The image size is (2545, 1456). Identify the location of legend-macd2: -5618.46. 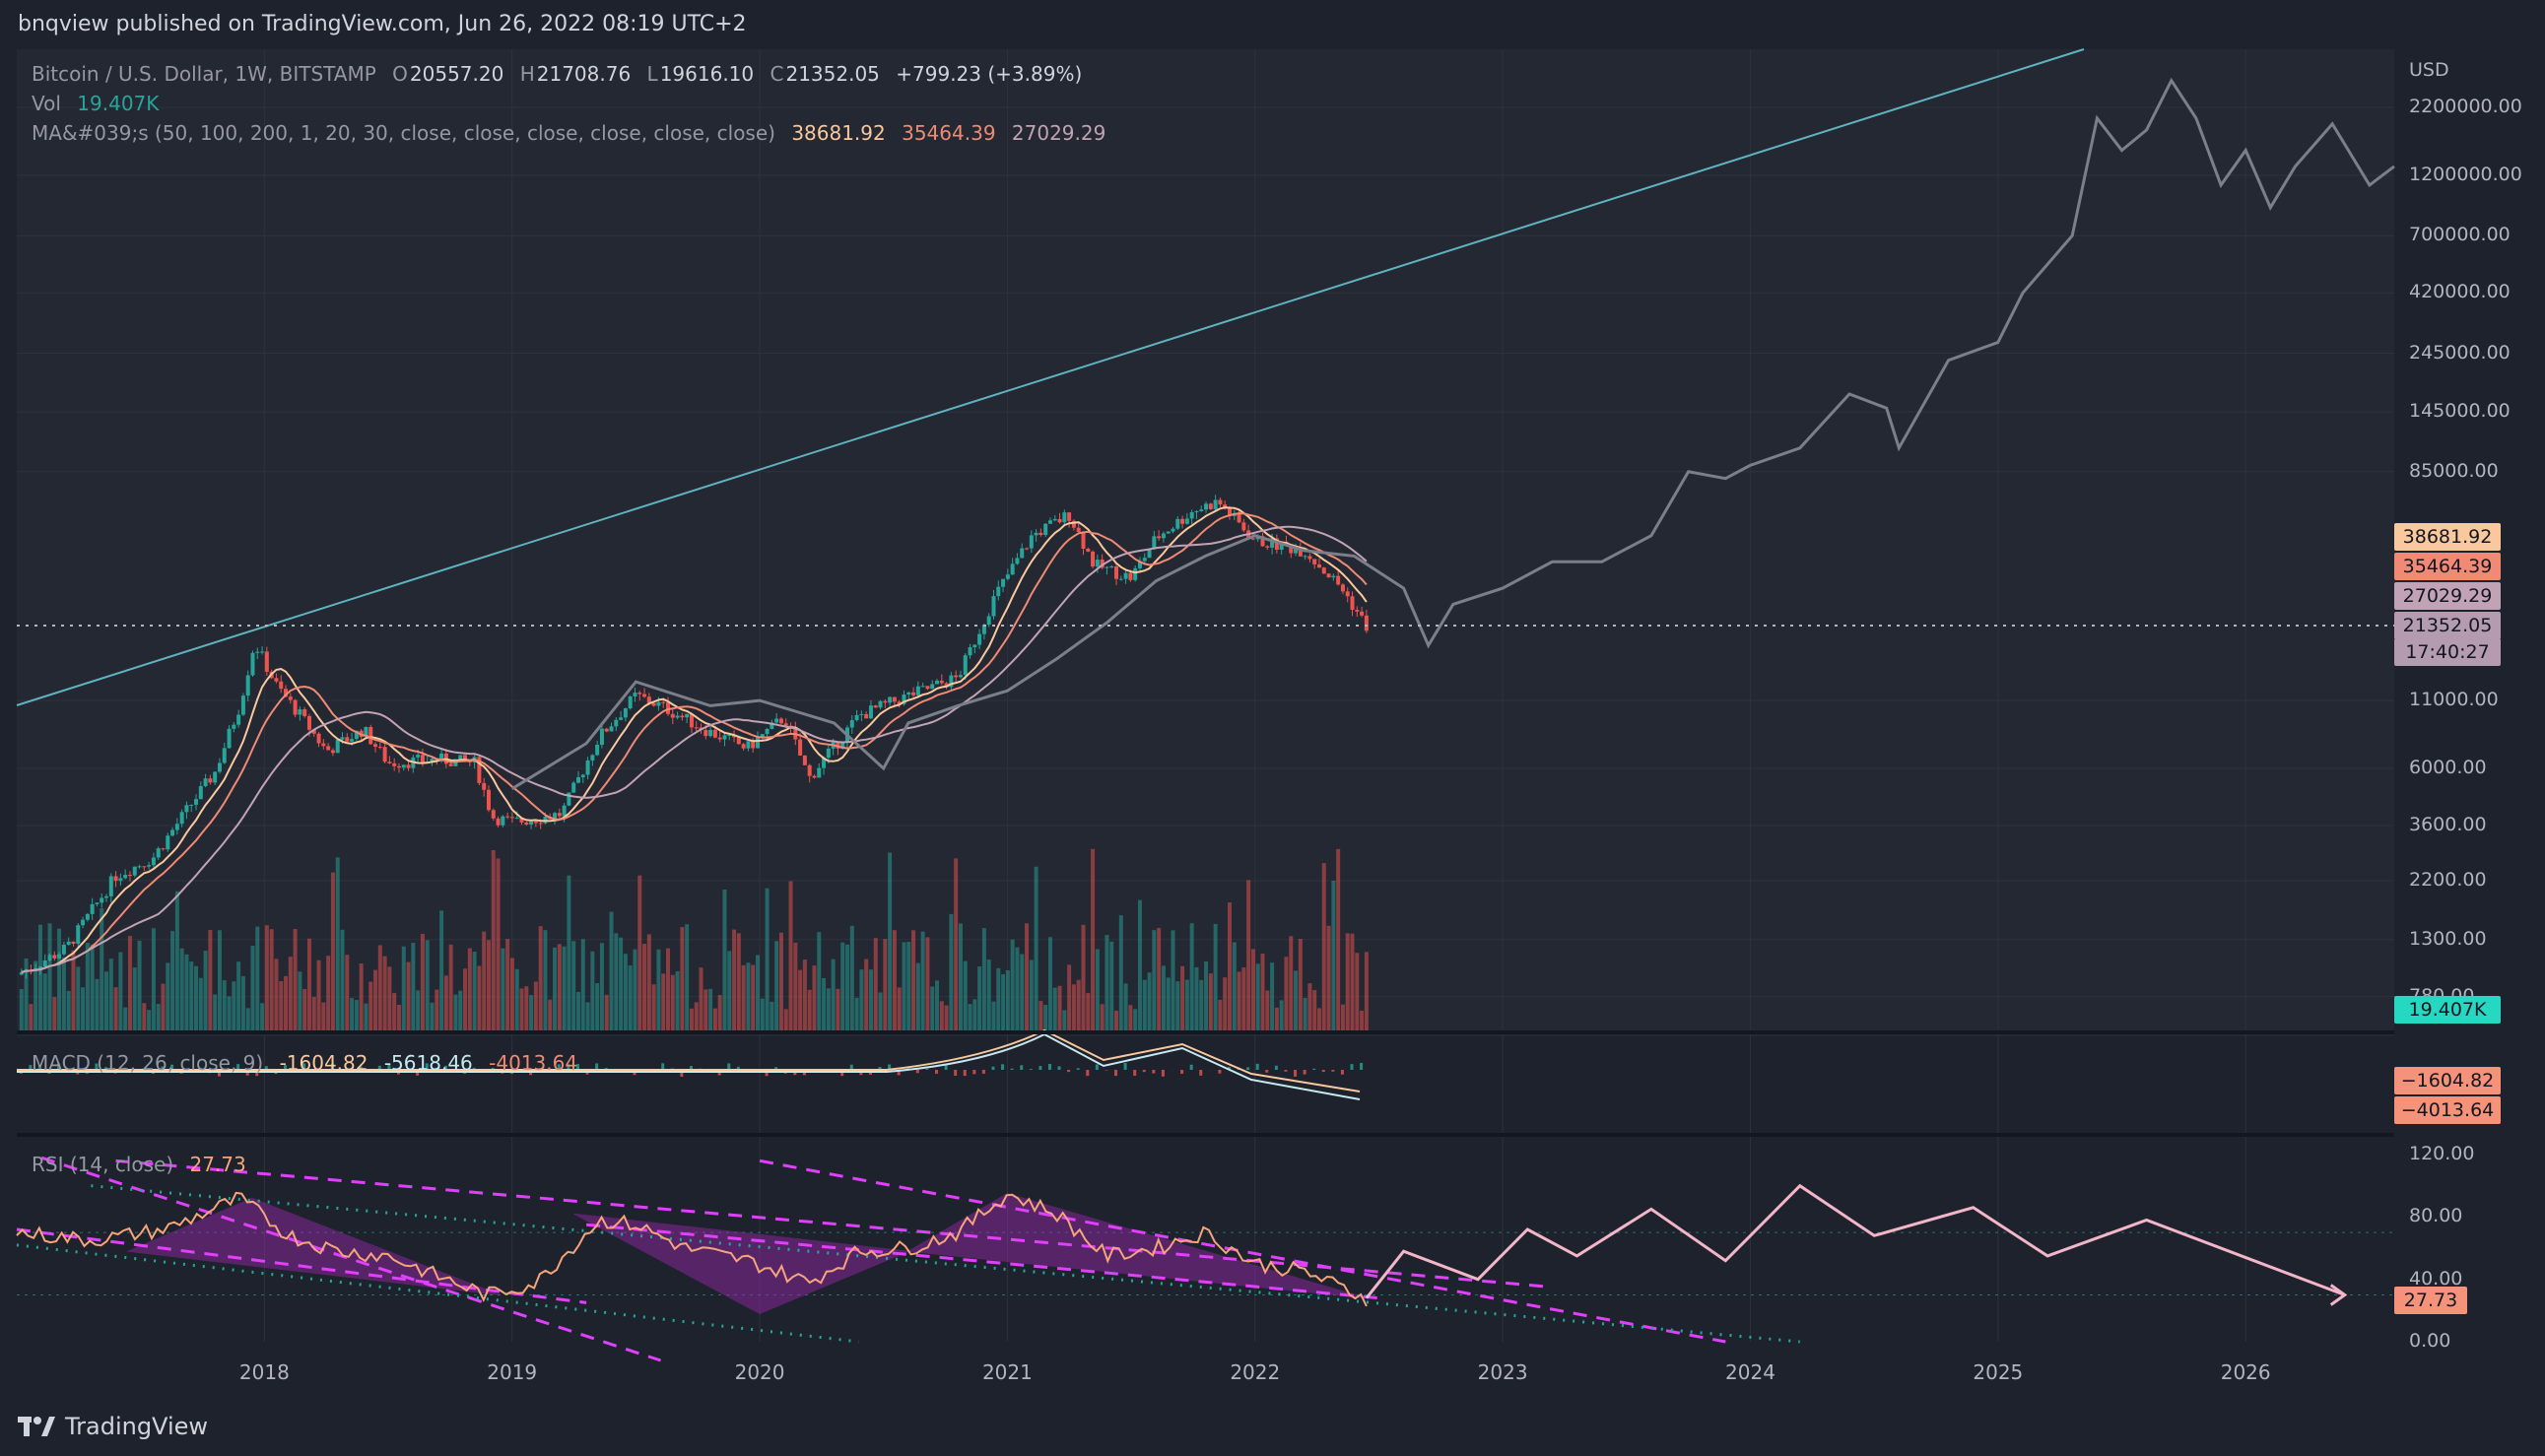
(428, 1063).